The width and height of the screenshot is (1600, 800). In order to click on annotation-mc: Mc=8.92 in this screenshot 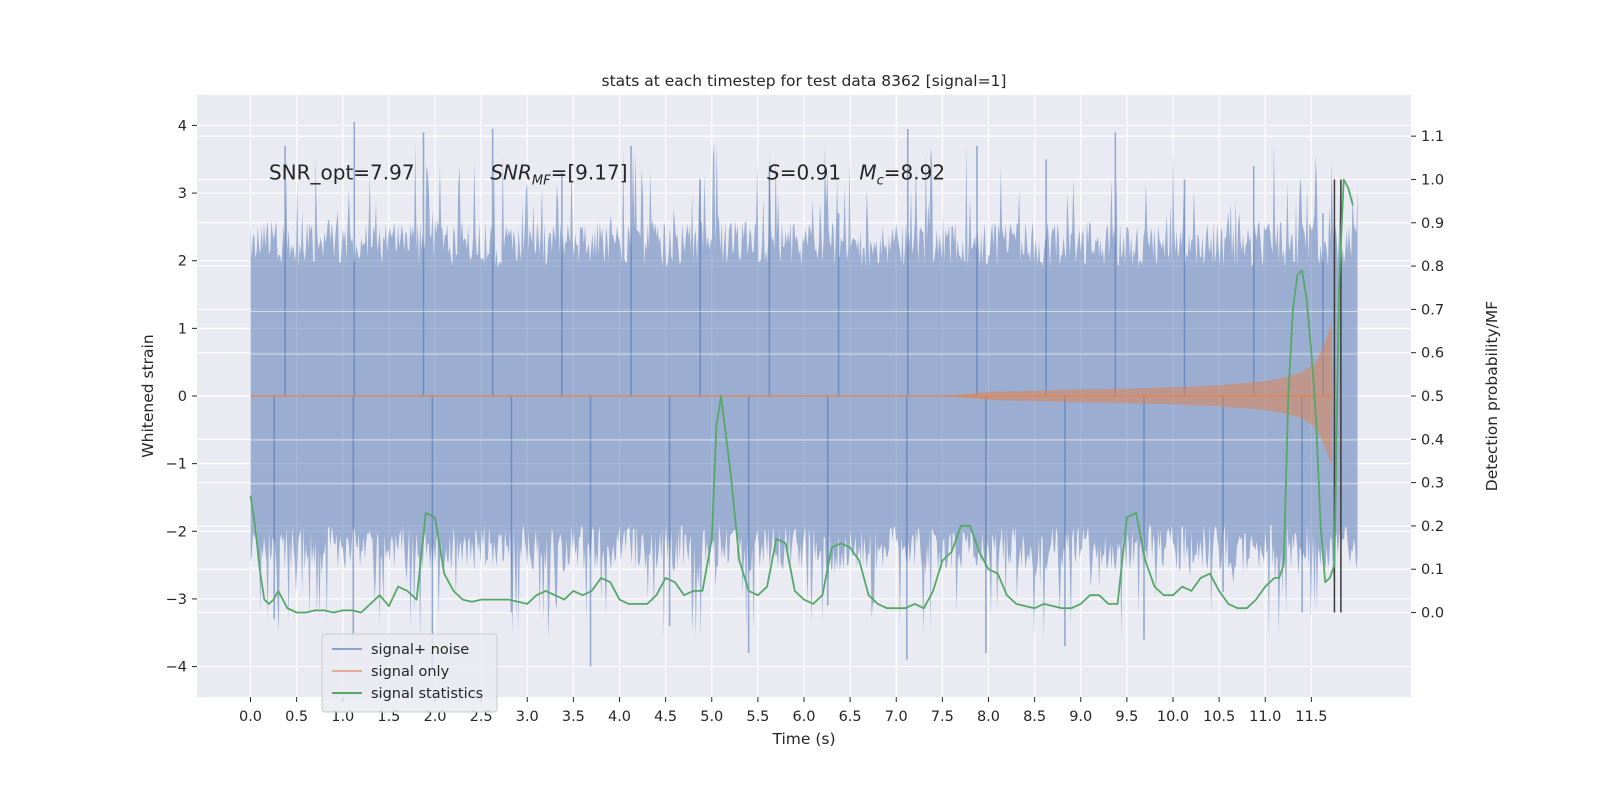, I will do `click(902, 175)`.